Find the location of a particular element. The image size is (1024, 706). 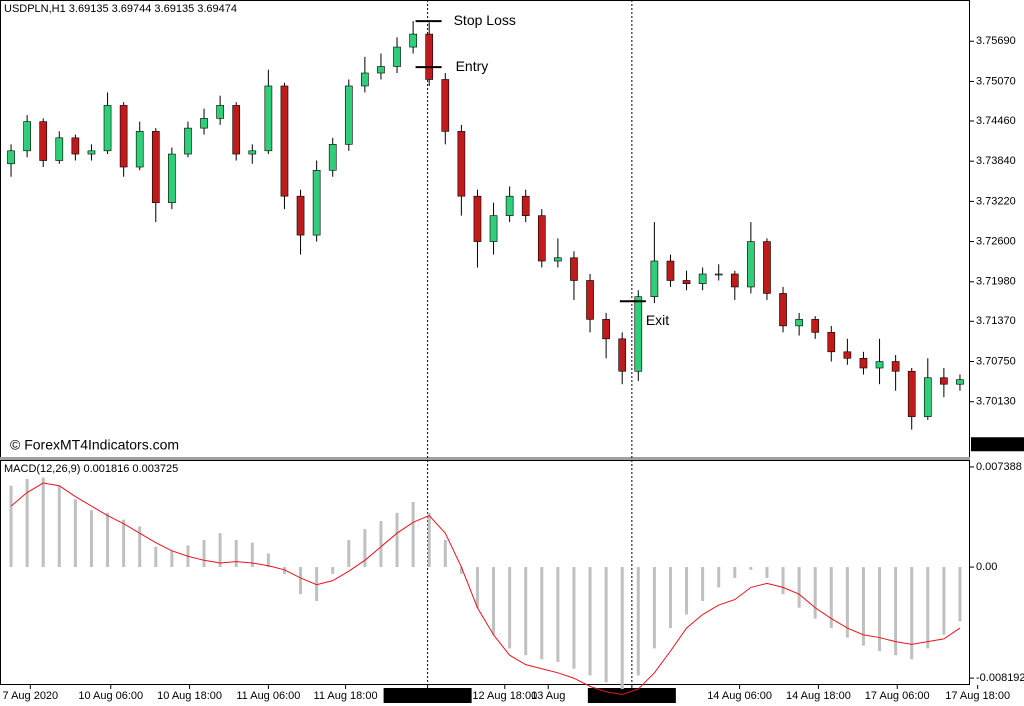

x-tick-label: 10 Aug 18:00 is located at coordinates (189, 696).